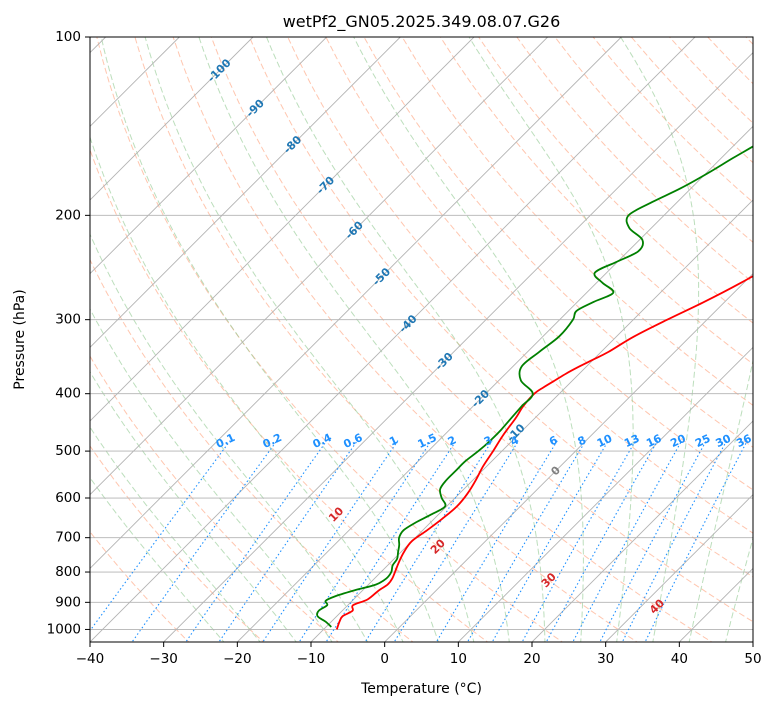  Describe the element at coordinates (724, 441) in the screenshot. I see `mixing-ratio-label: 30` at that location.